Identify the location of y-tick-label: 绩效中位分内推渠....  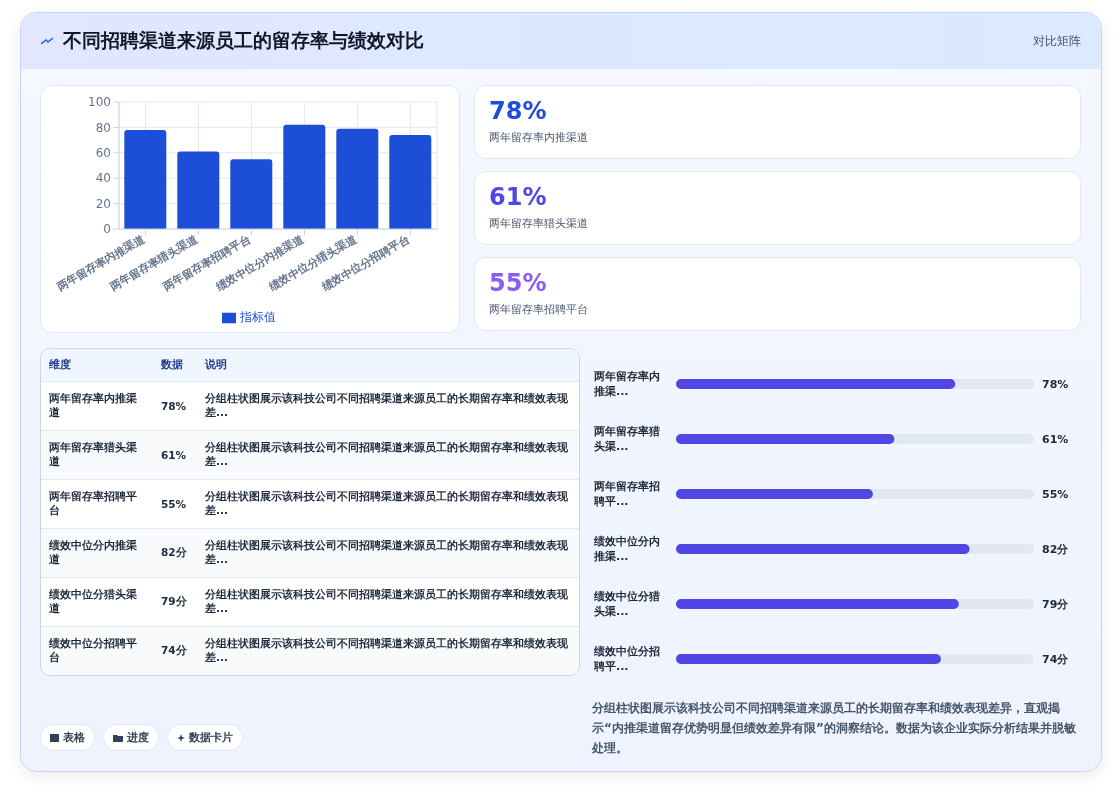
(626, 548).